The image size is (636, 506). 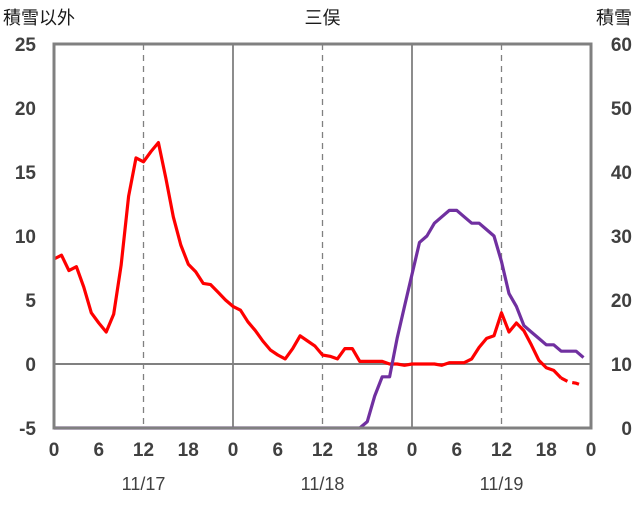 What do you see at coordinates (27, 429) in the screenshot?
I see `y-left-tick-label: -5` at bounding box center [27, 429].